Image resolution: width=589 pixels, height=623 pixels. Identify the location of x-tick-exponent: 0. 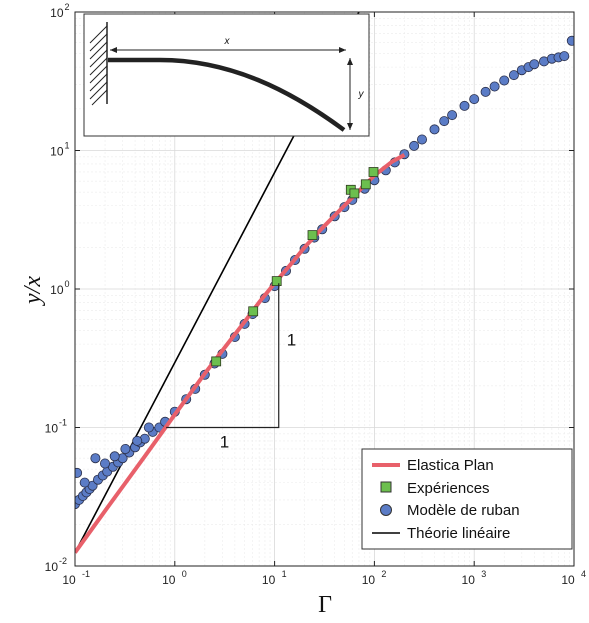
(184, 574).